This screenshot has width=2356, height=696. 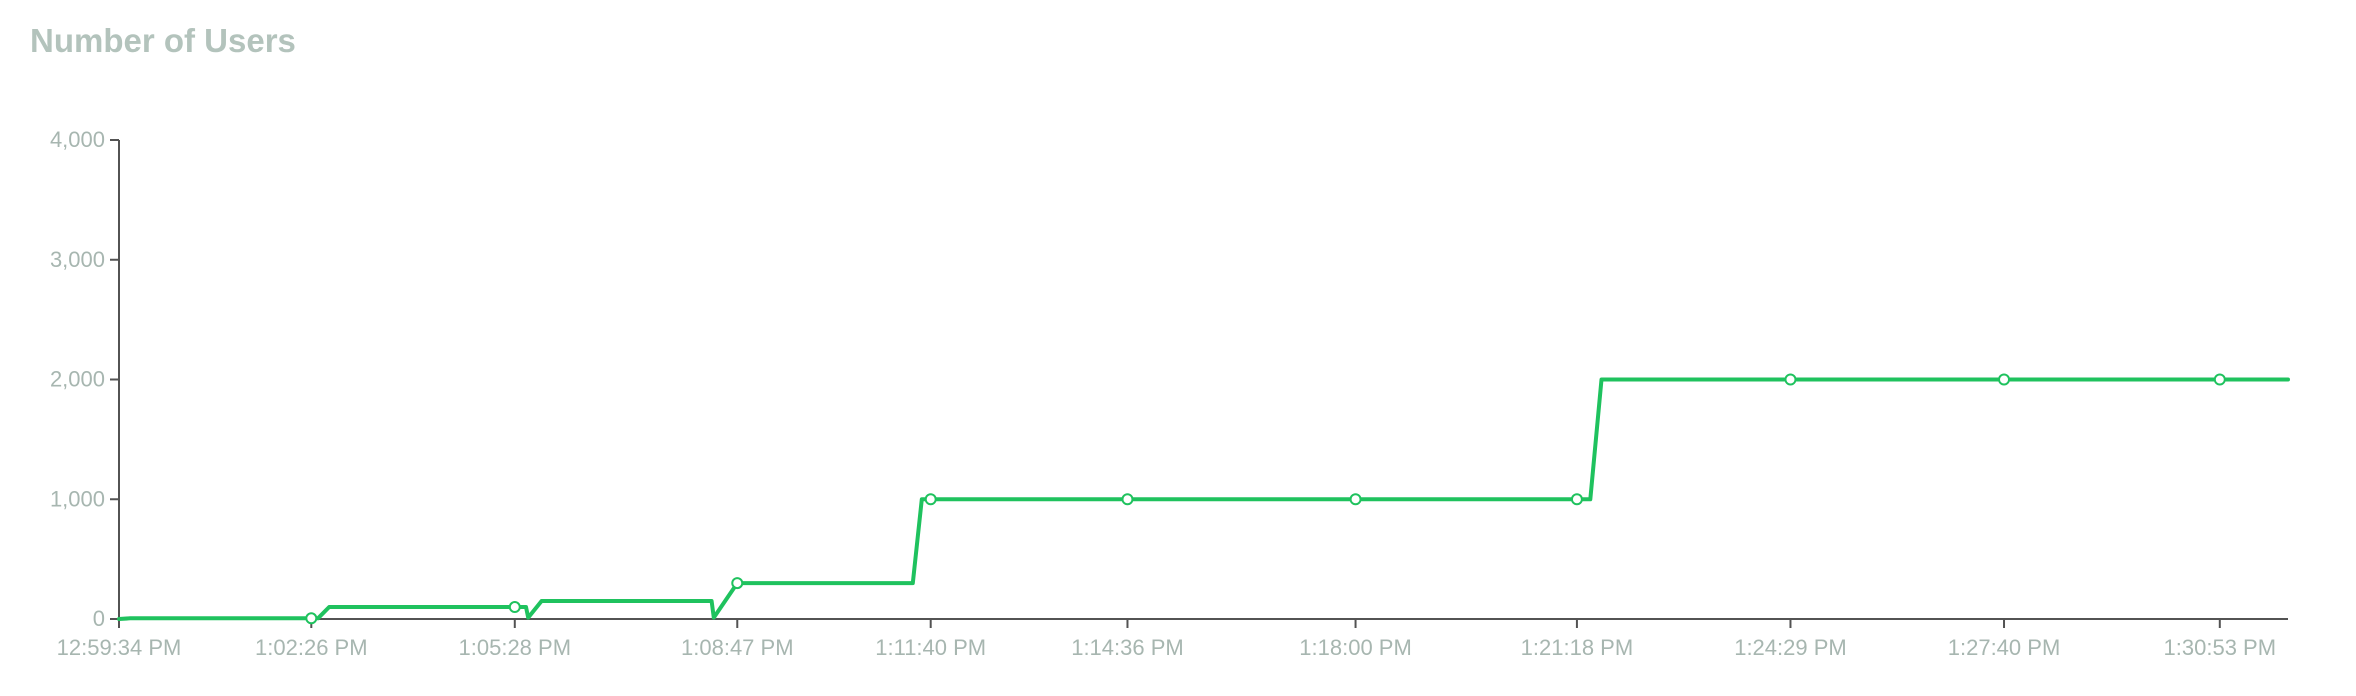 I want to click on x-tick-label: 1:11:40 PM, so click(x=930, y=647).